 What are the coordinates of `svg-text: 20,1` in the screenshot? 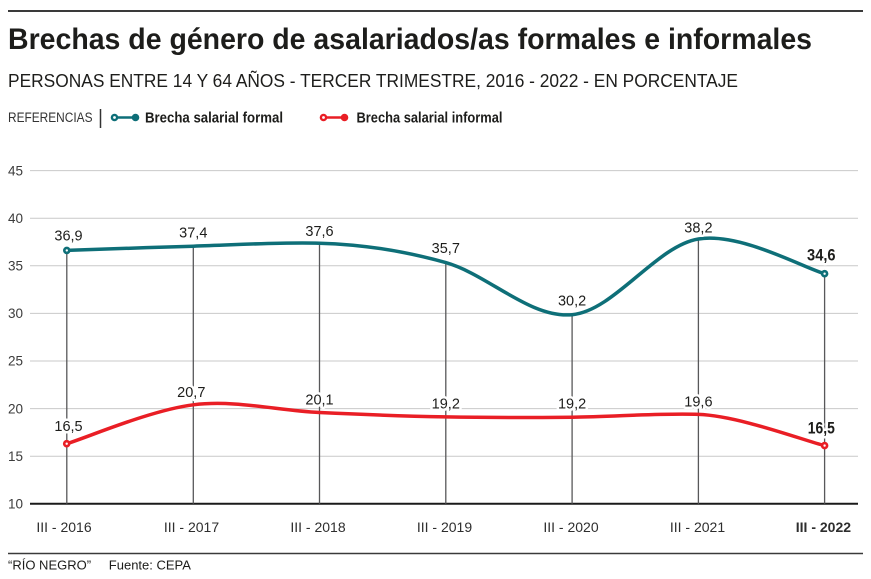 It's located at (319, 401).